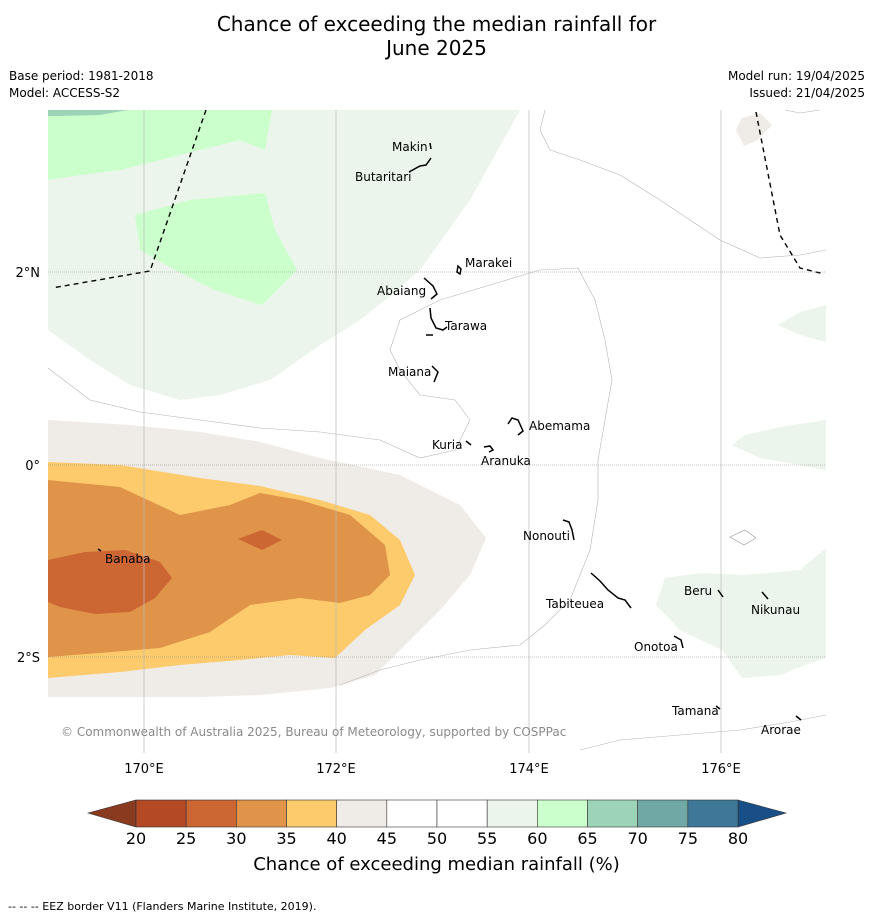 The image size is (873, 919). What do you see at coordinates (738, 838) in the screenshot?
I see `colorbar-tick-label: 80` at bounding box center [738, 838].